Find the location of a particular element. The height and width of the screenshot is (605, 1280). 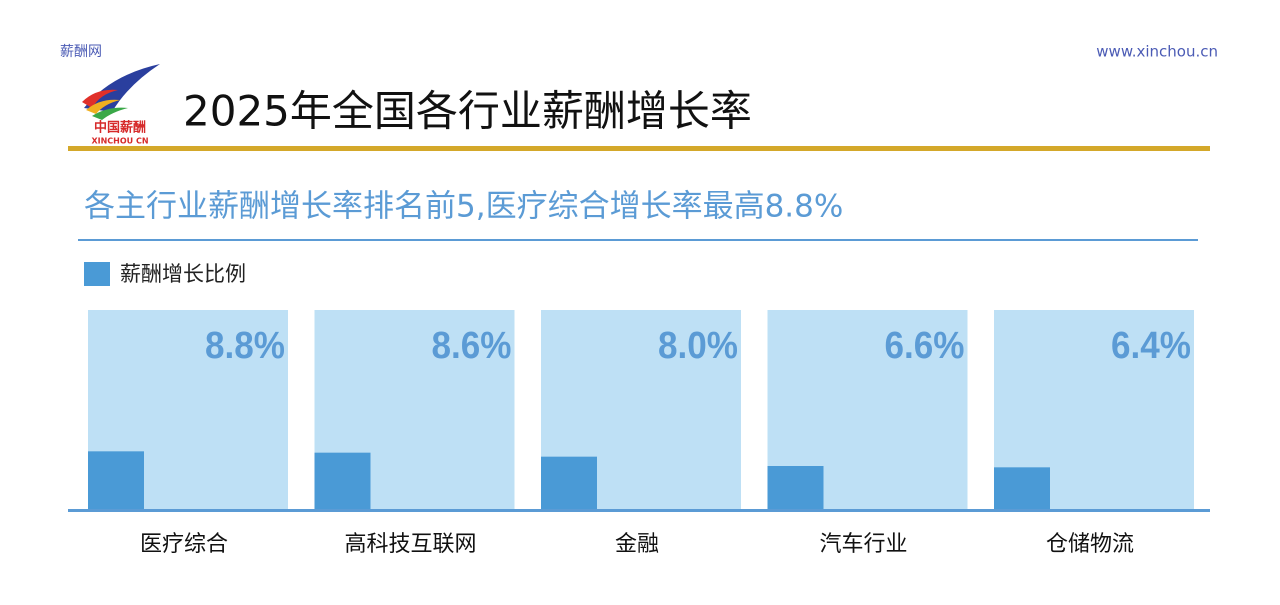

value-label: 8.8% is located at coordinates (245, 346).